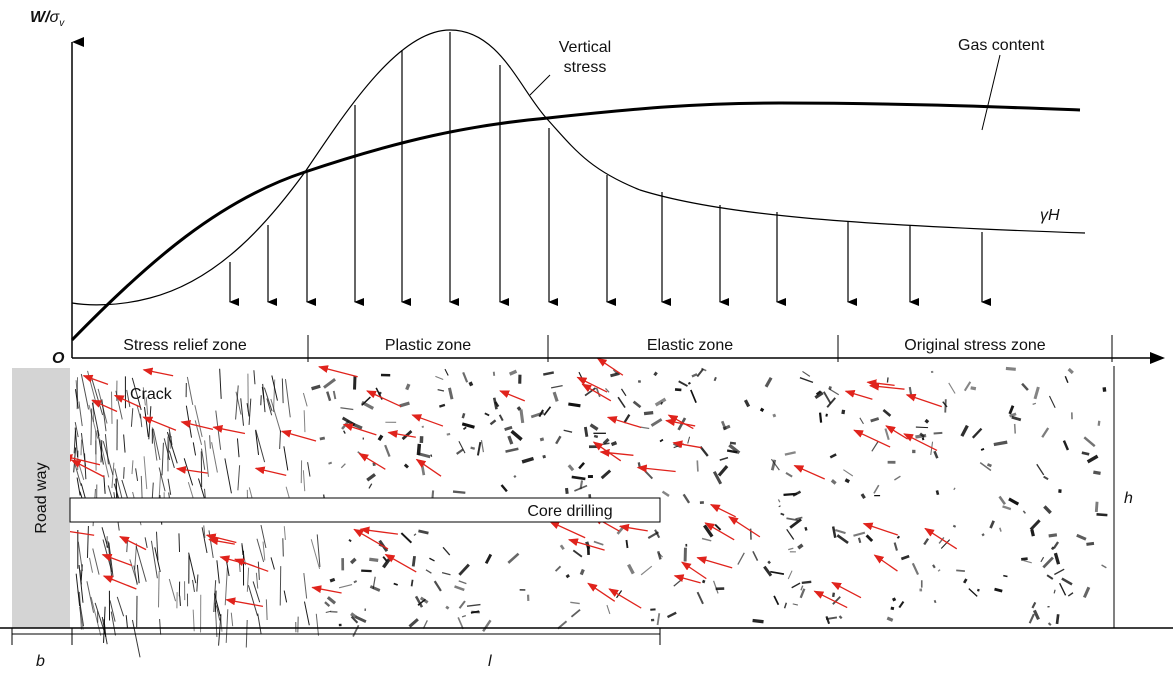  Describe the element at coordinates (47, 19) in the screenshot. I see `y-axis-label: W/σv` at that location.